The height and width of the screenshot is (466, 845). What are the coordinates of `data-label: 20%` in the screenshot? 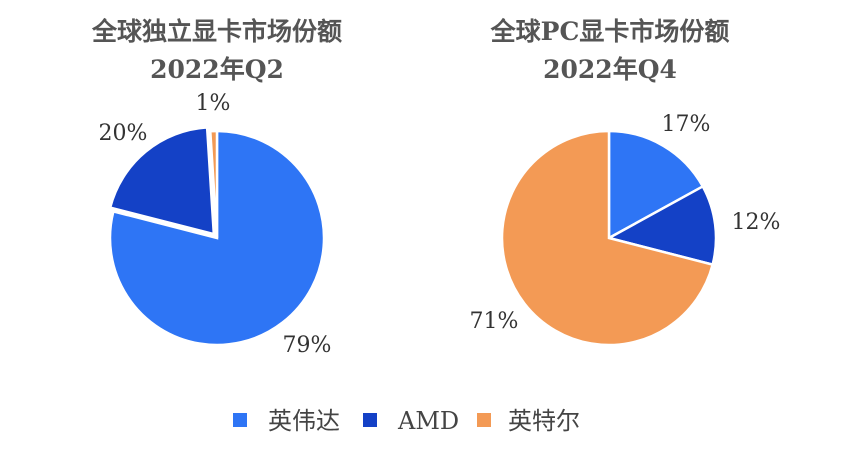 It's located at (123, 133).